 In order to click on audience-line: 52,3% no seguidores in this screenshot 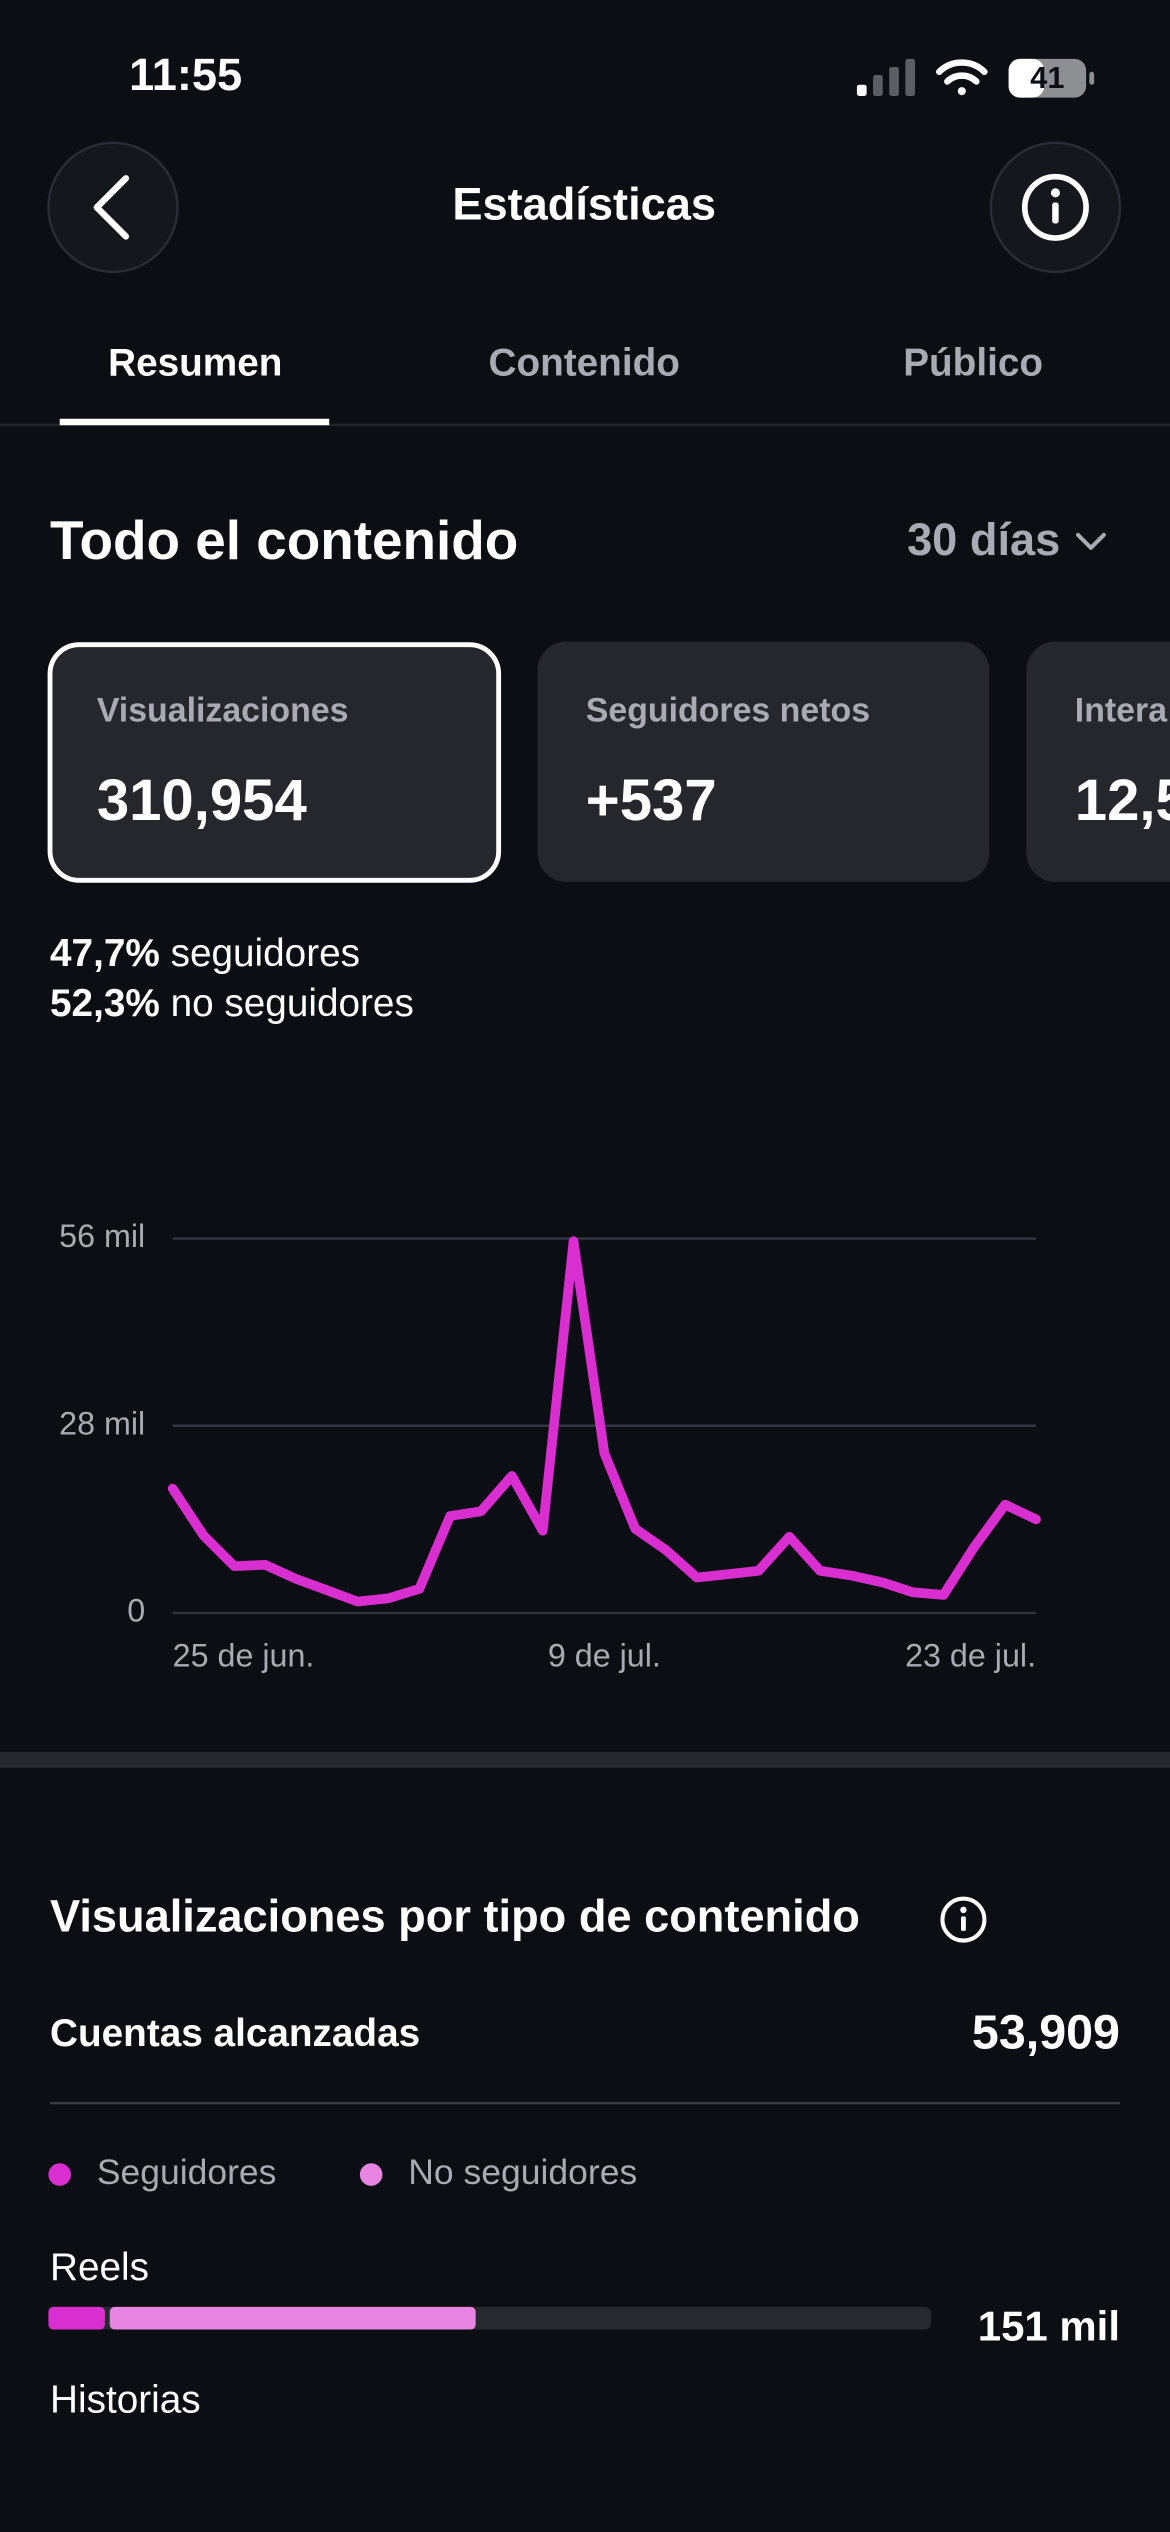, I will do `click(232, 1003)`.